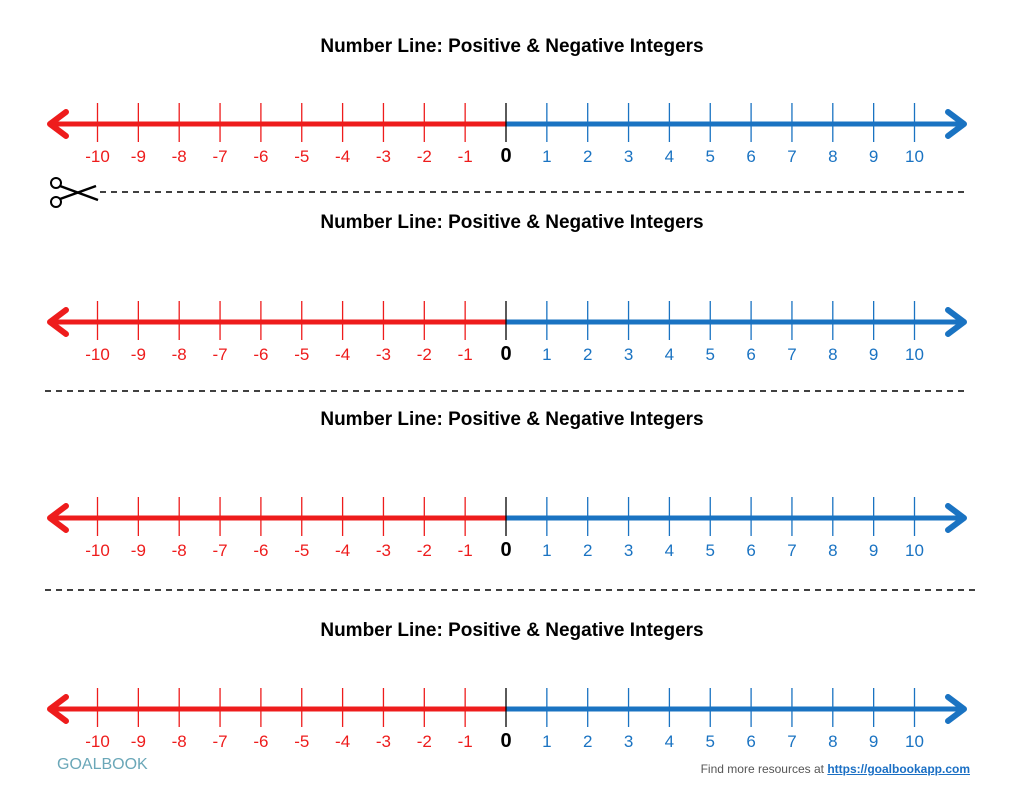  Describe the element at coordinates (762, 769) in the screenshot. I see `footer-text: Find more resources at` at that location.